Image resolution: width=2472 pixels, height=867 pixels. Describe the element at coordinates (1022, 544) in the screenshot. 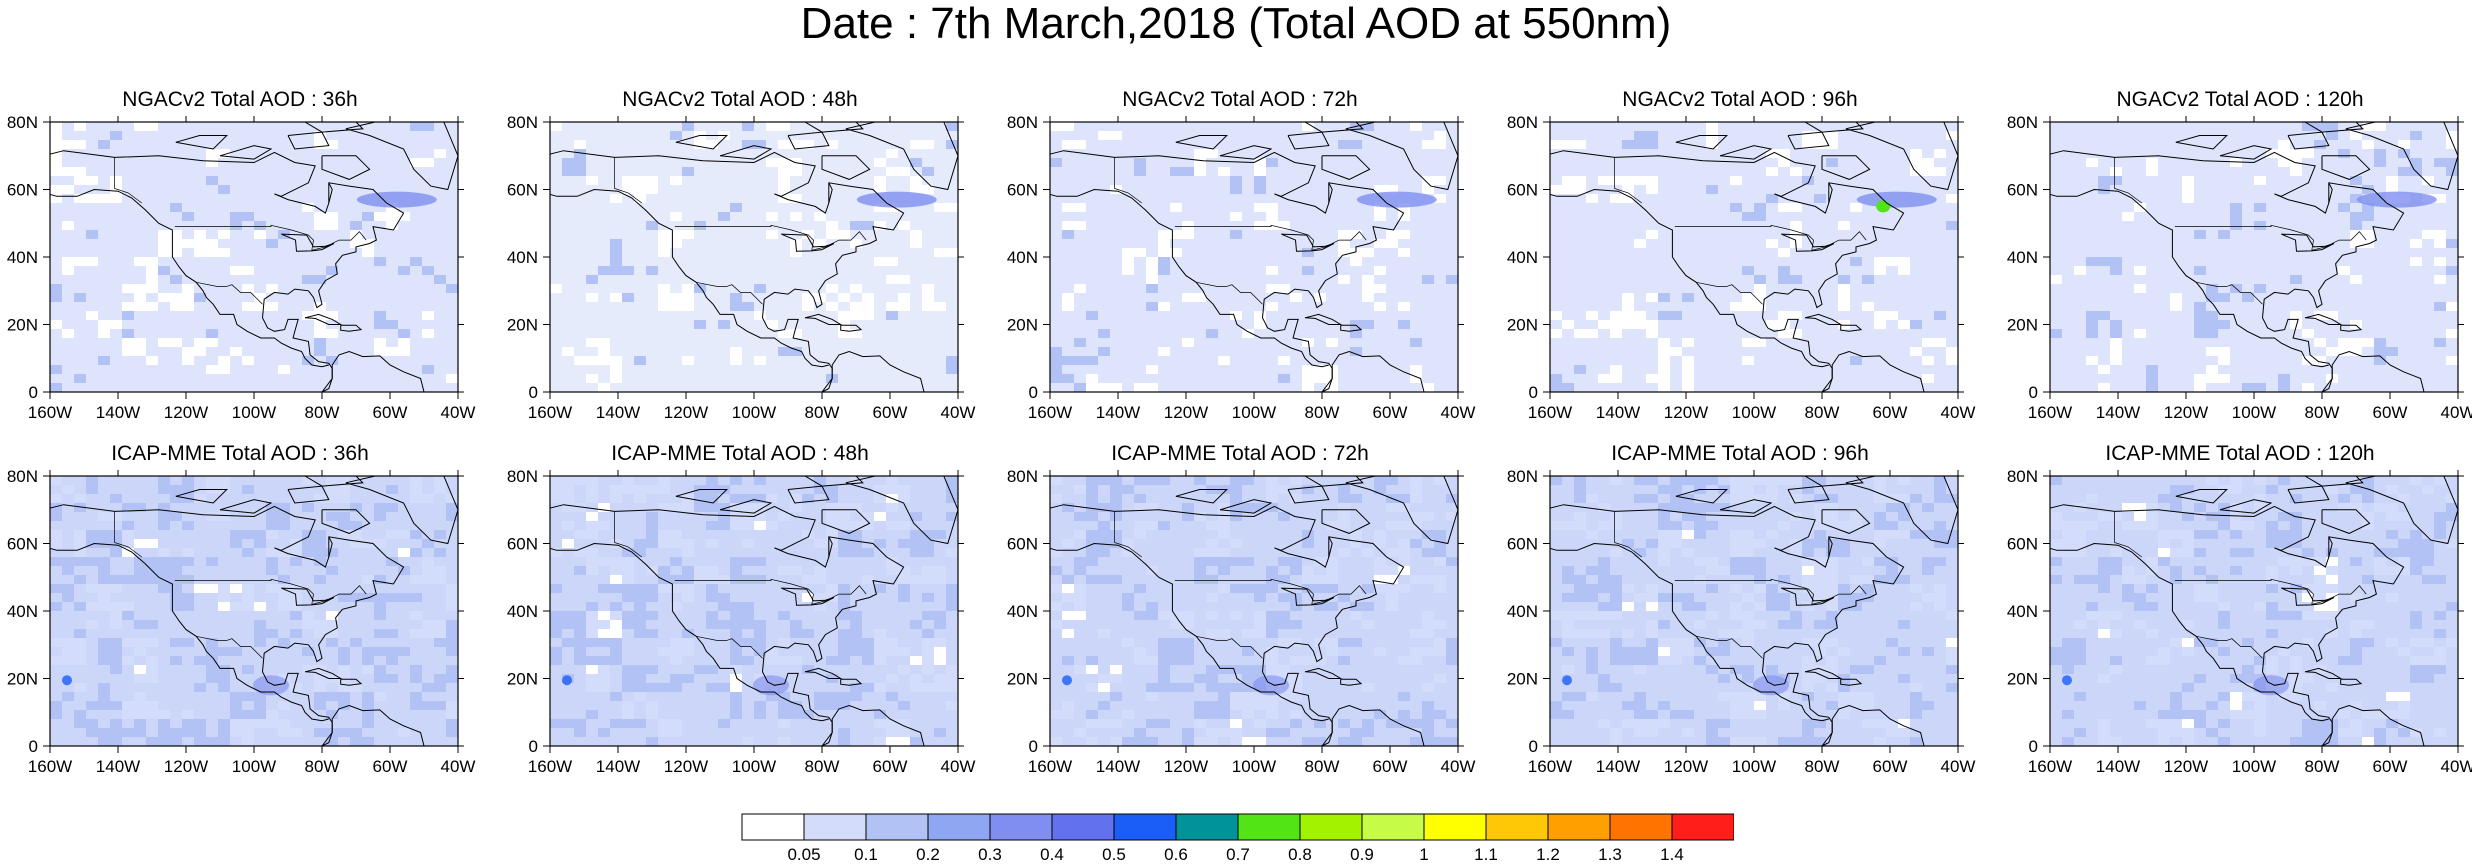

I see `y-tick-label: 60N` at that location.